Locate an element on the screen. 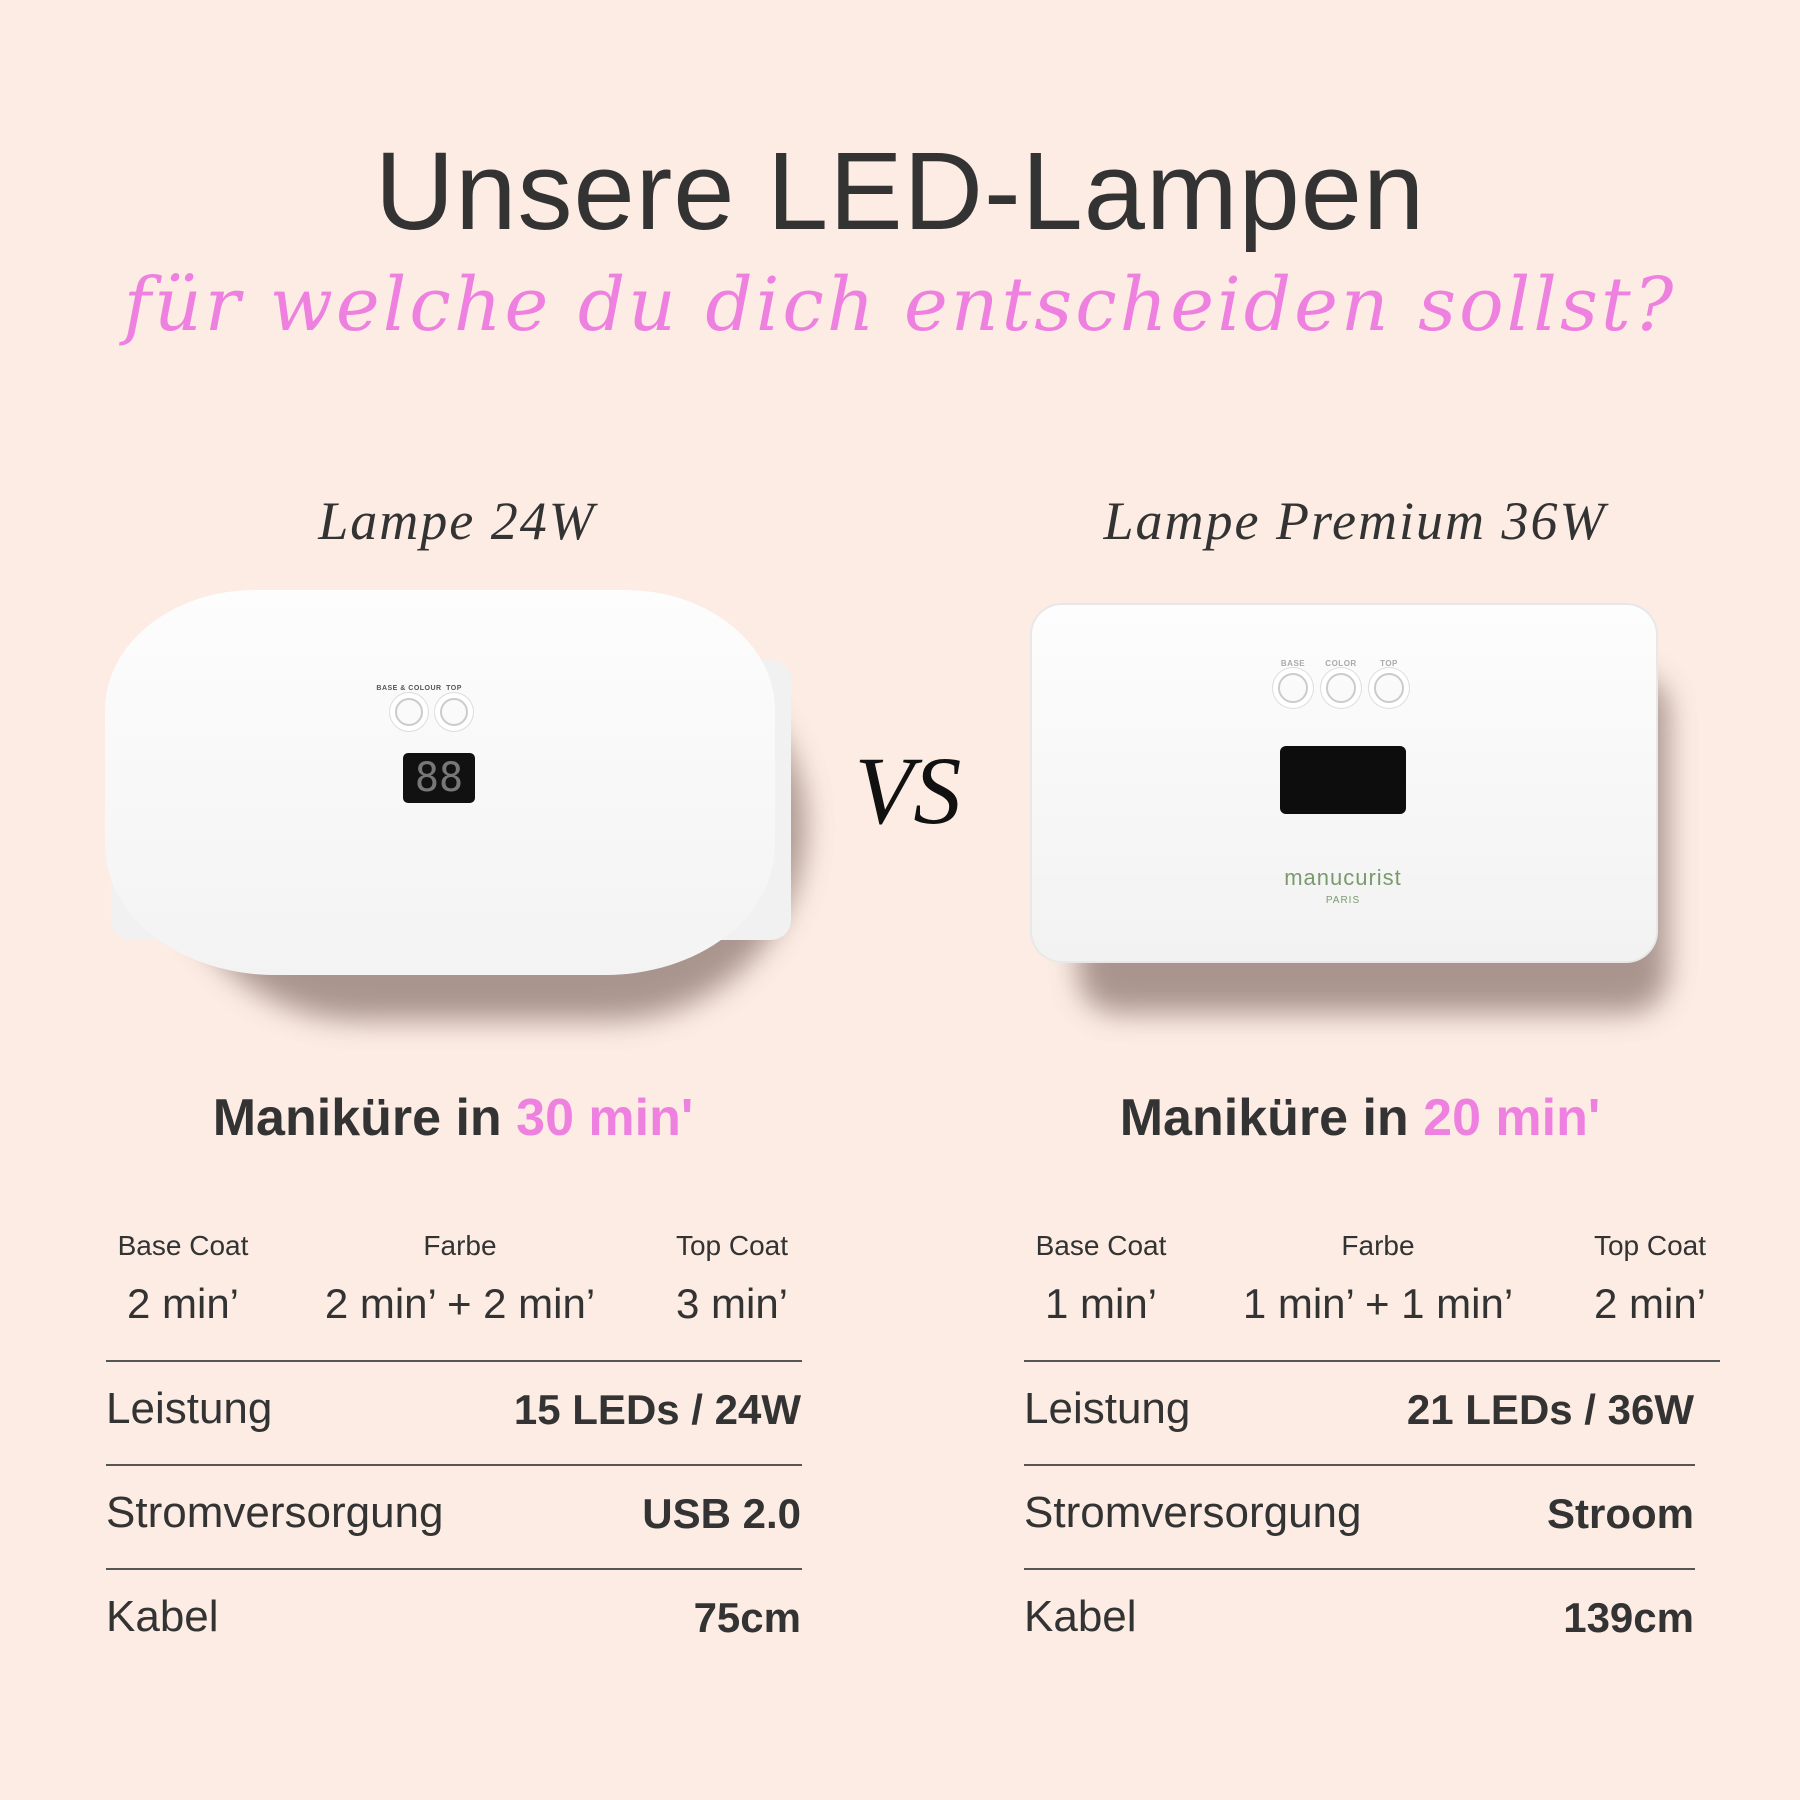 Image resolution: width=1800 pixels, height=1800 pixels. spec-value: USB 2.0 is located at coordinates (721, 1513).